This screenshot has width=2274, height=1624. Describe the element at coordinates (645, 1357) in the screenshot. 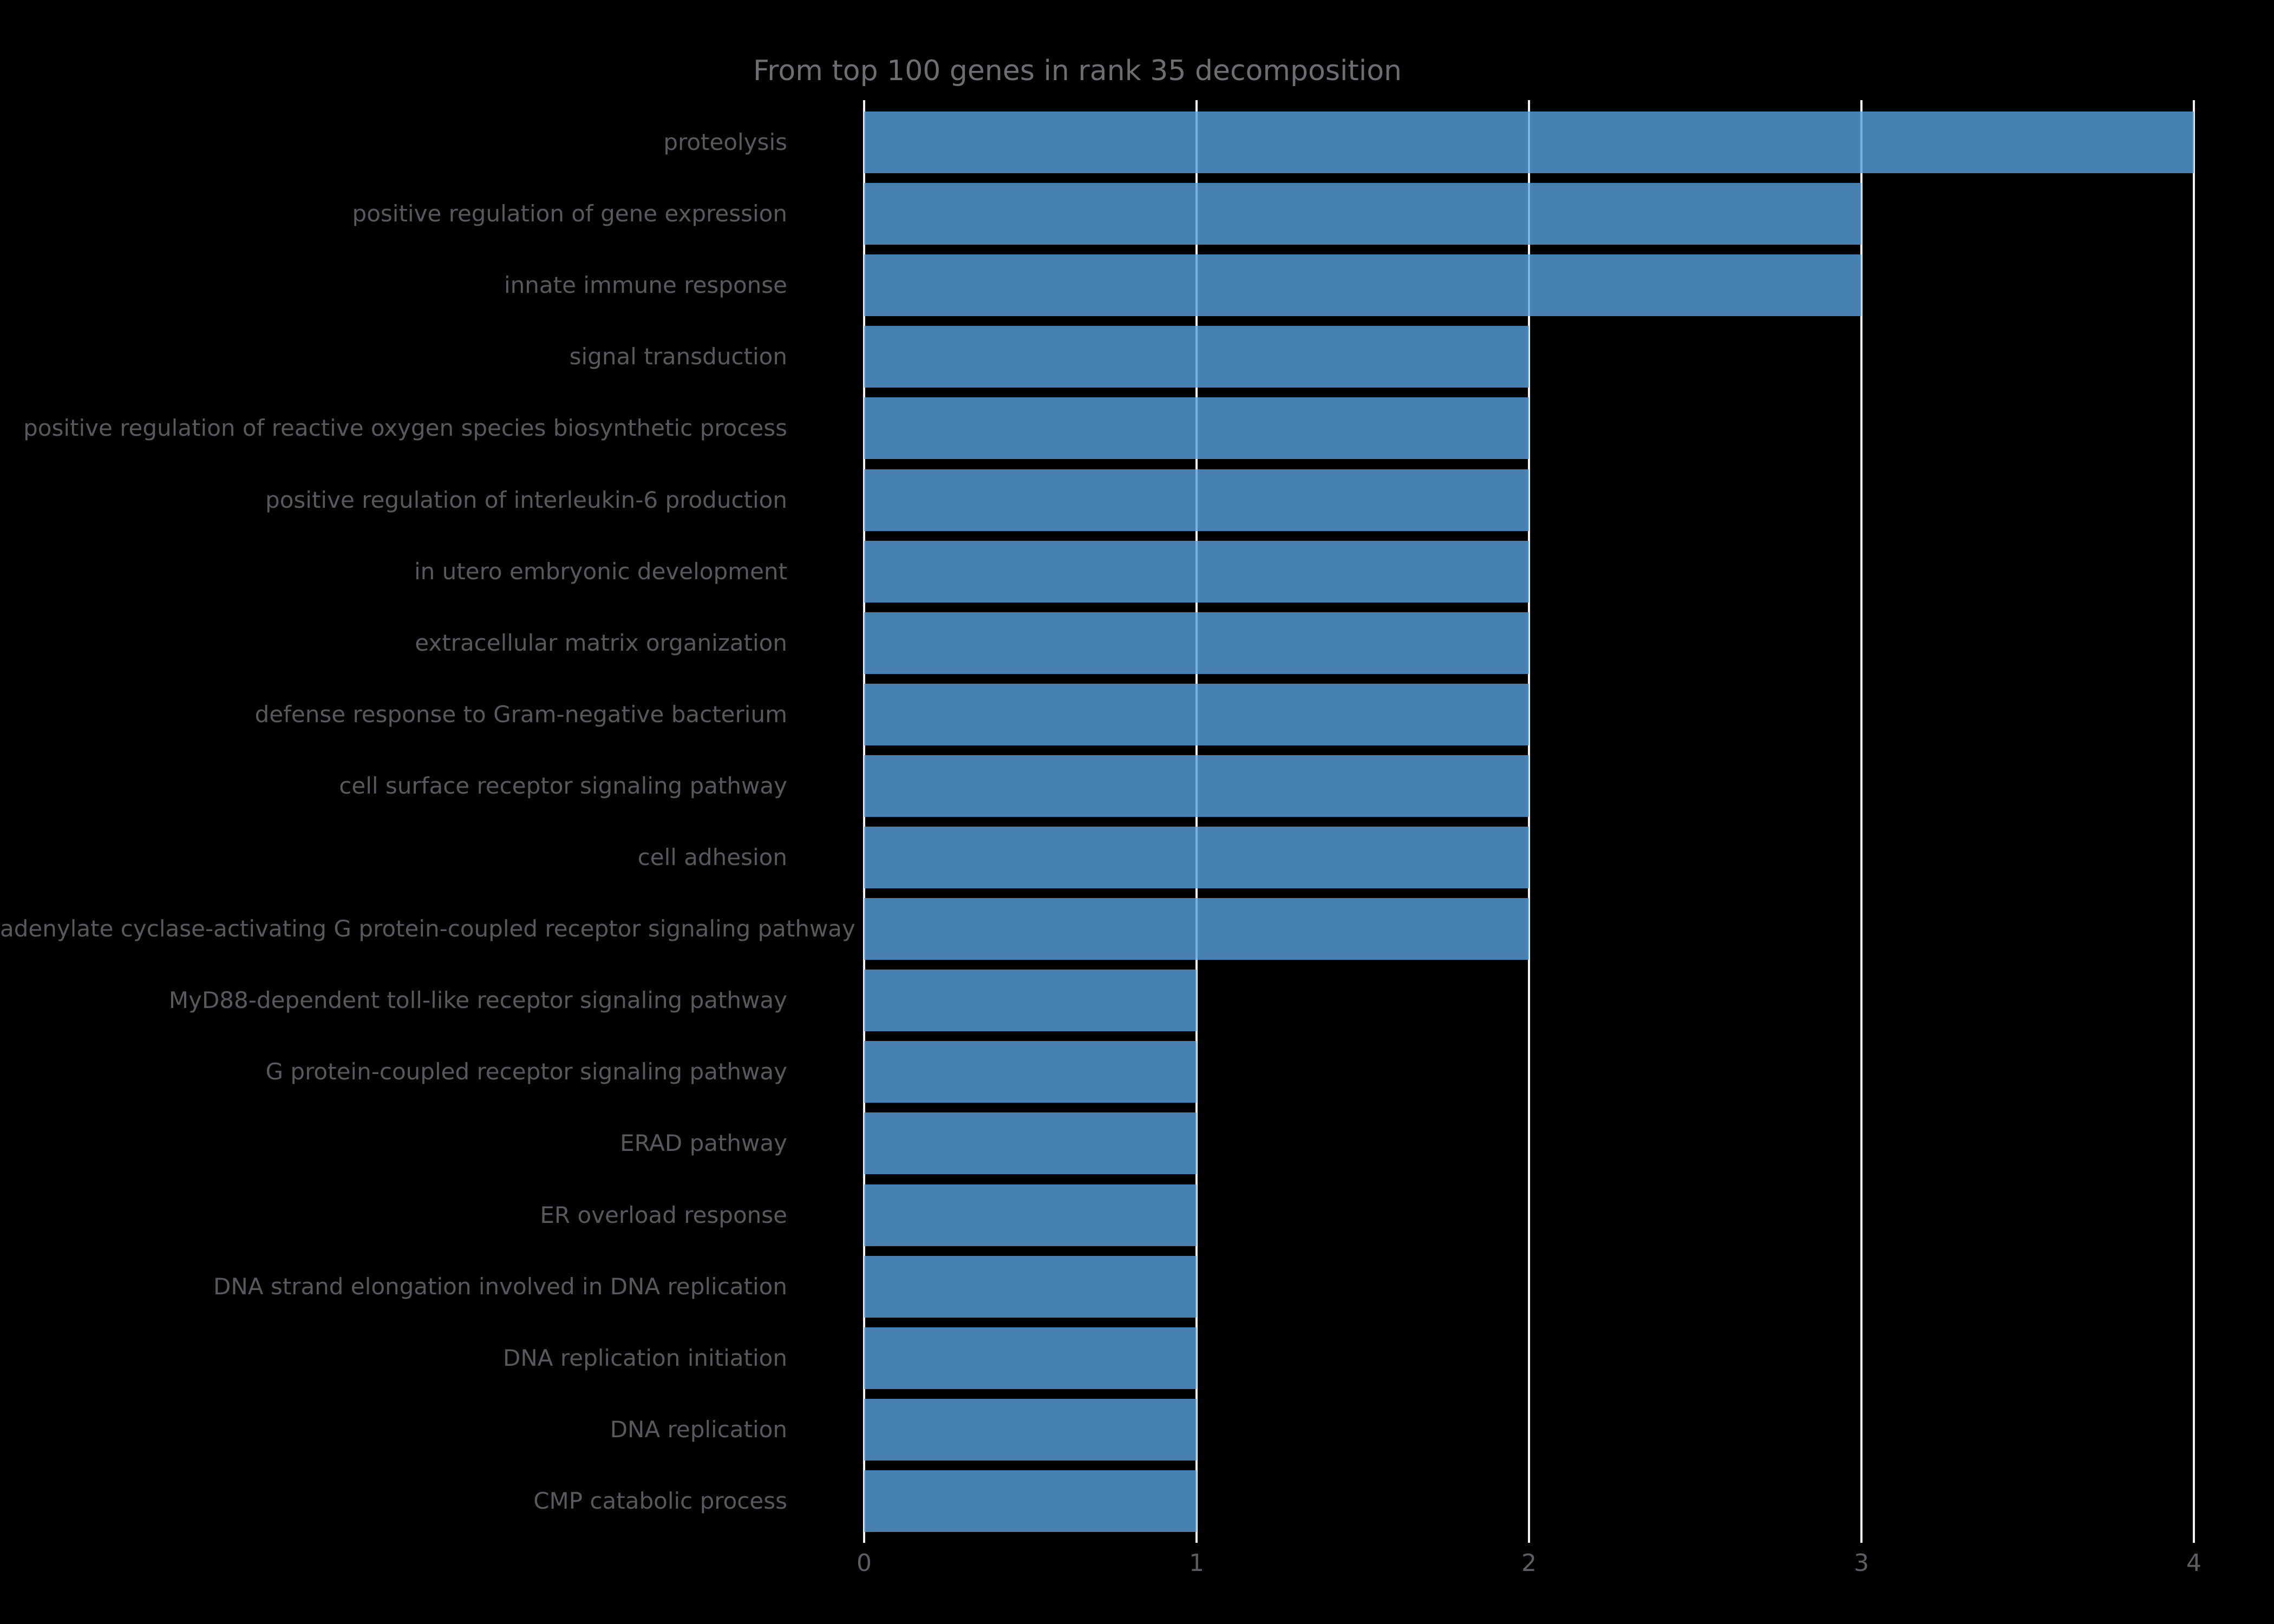

I see `y-axis-label: DNA replication initiation` at that location.